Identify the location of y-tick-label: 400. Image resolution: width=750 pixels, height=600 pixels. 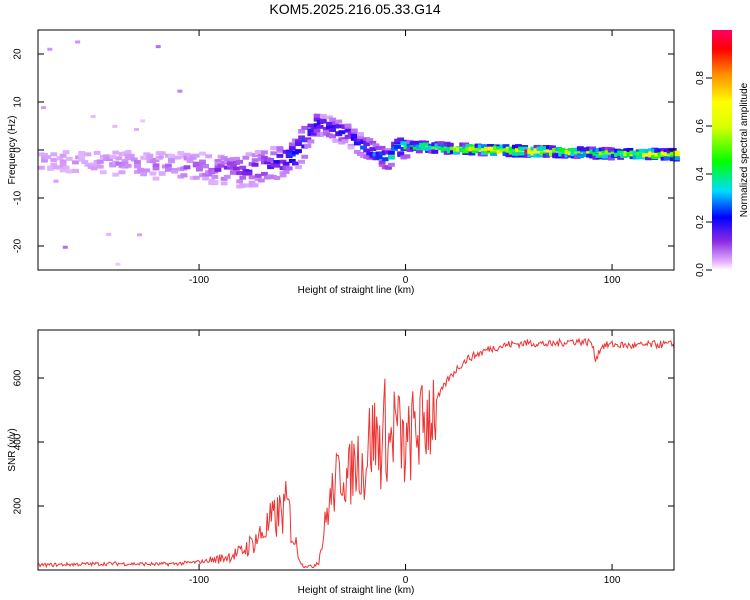
(18, 441).